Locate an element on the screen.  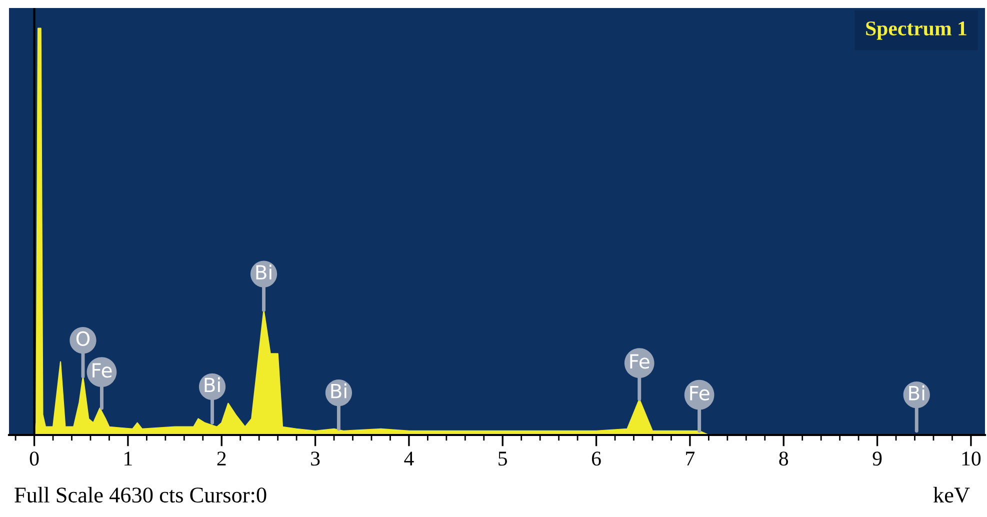
x-tick-label: 4 is located at coordinates (409, 459).